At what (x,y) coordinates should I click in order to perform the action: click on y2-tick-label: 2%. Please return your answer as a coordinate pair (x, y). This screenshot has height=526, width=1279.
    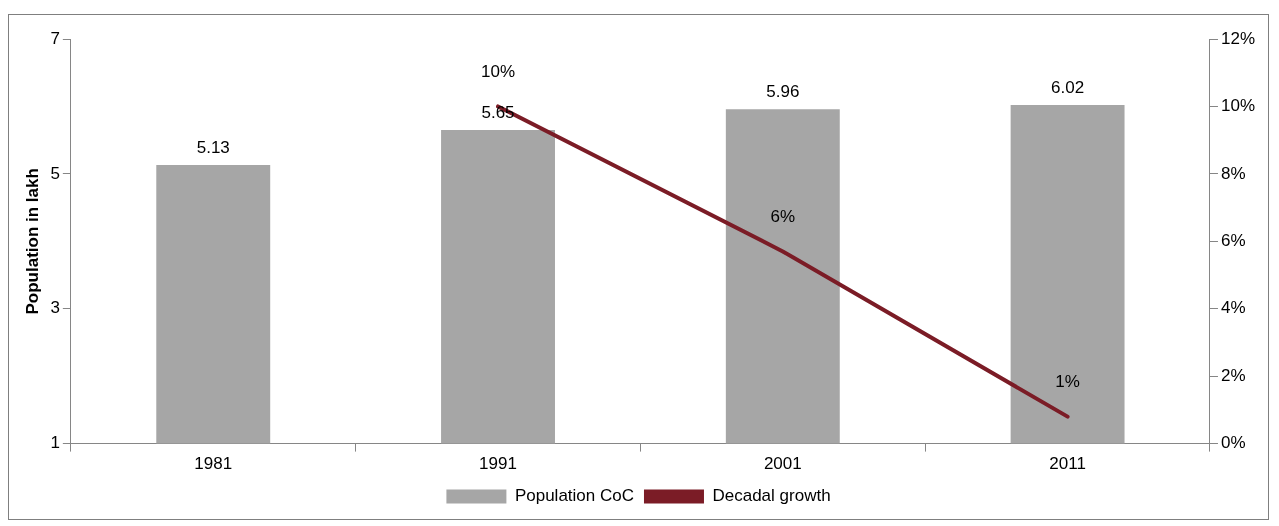
    Looking at the image, I should click on (1233, 375).